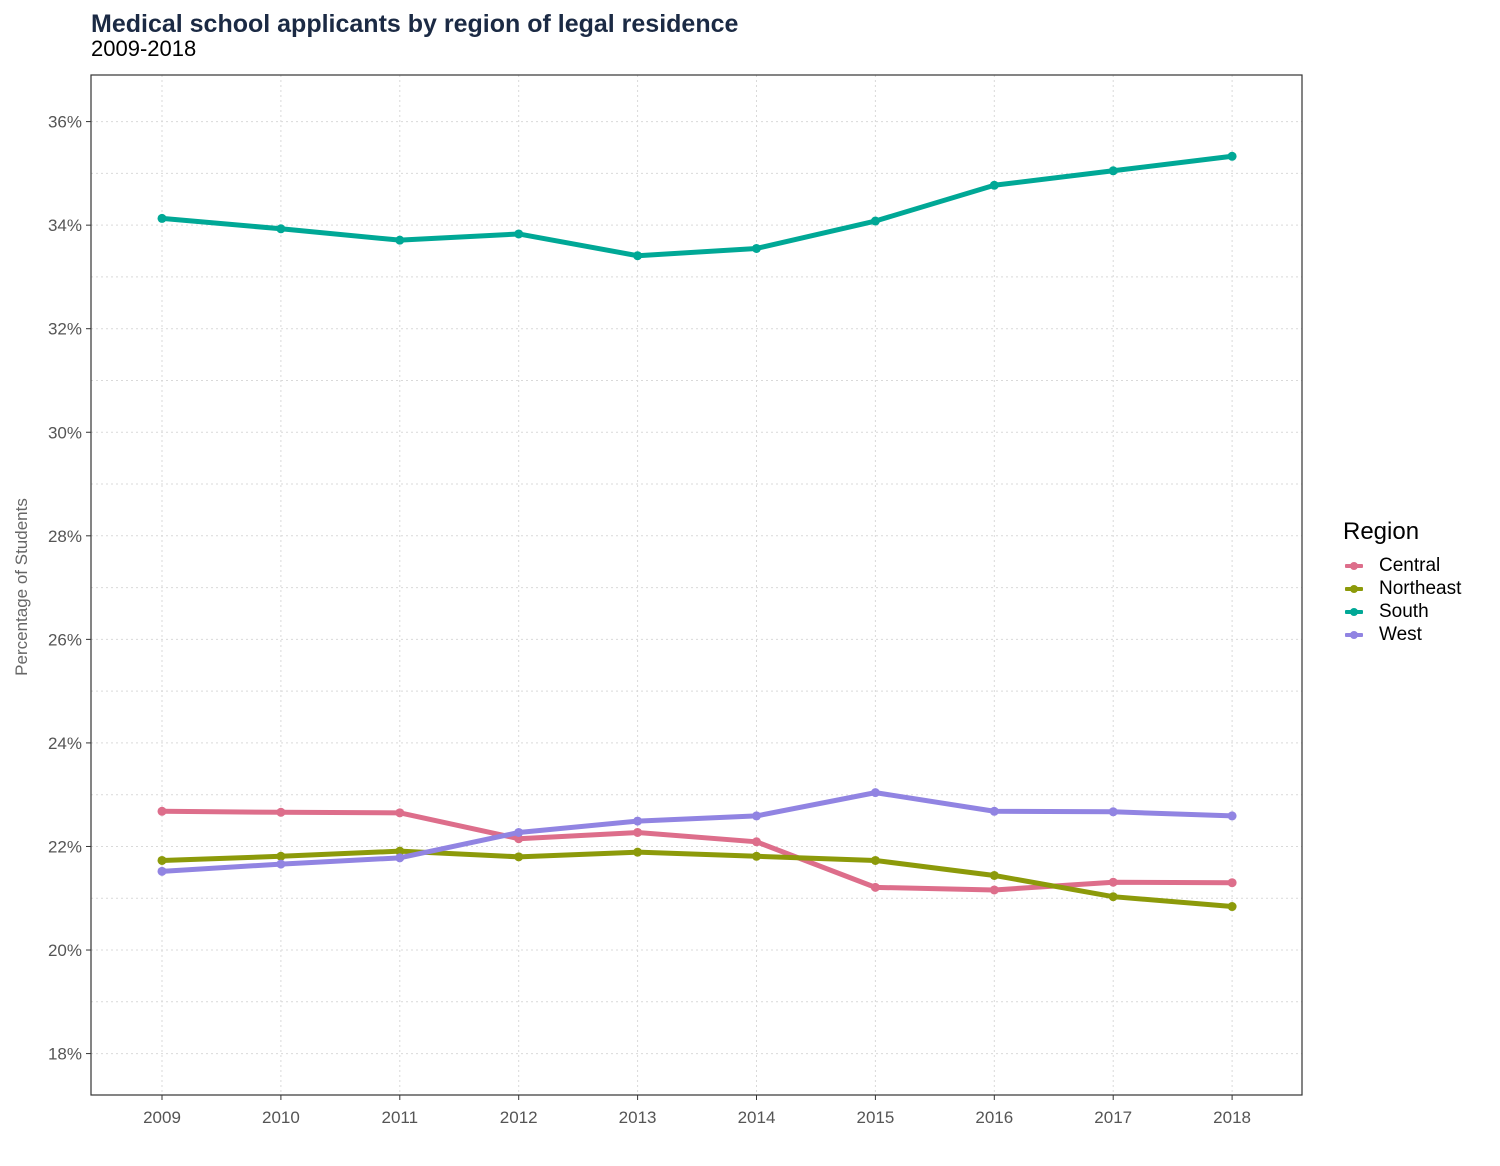  Describe the element at coordinates (162, 1117) in the screenshot. I see `x-tick-label: 2009` at that location.